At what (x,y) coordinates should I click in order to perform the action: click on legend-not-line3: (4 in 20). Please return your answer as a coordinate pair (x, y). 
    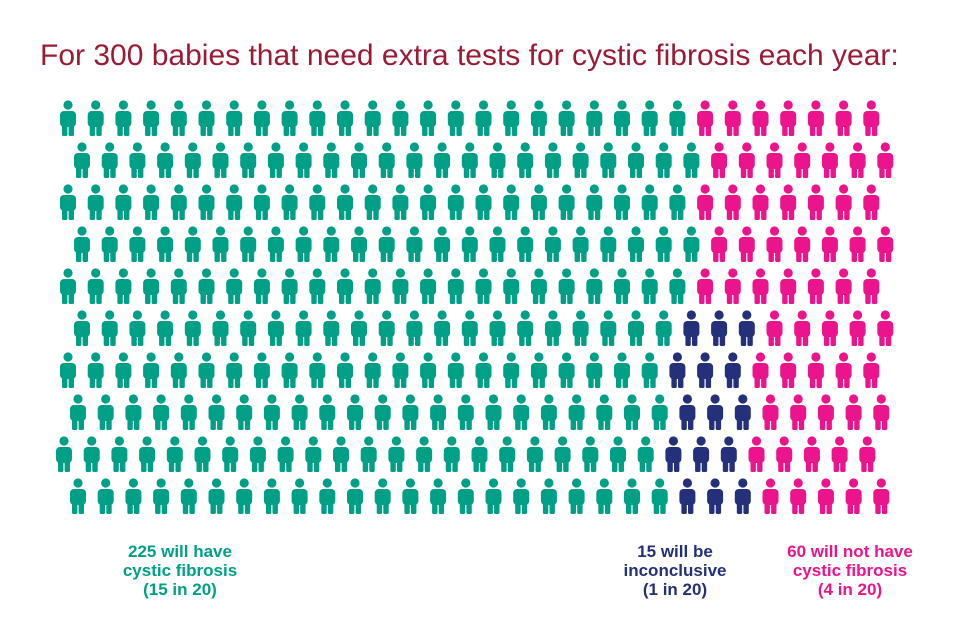
    Looking at the image, I should click on (850, 589).